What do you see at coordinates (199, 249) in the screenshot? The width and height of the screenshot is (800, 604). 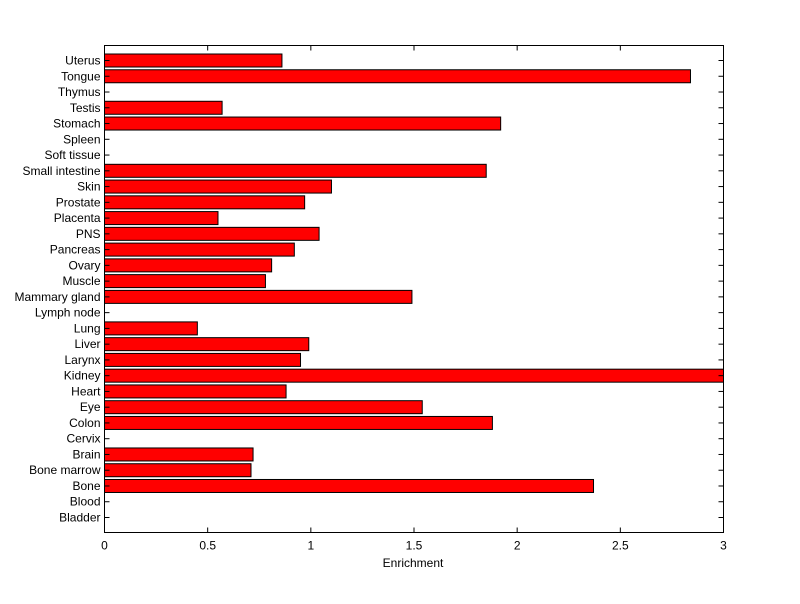 I see `bar-pancreas` at bounding box center [199, 249].